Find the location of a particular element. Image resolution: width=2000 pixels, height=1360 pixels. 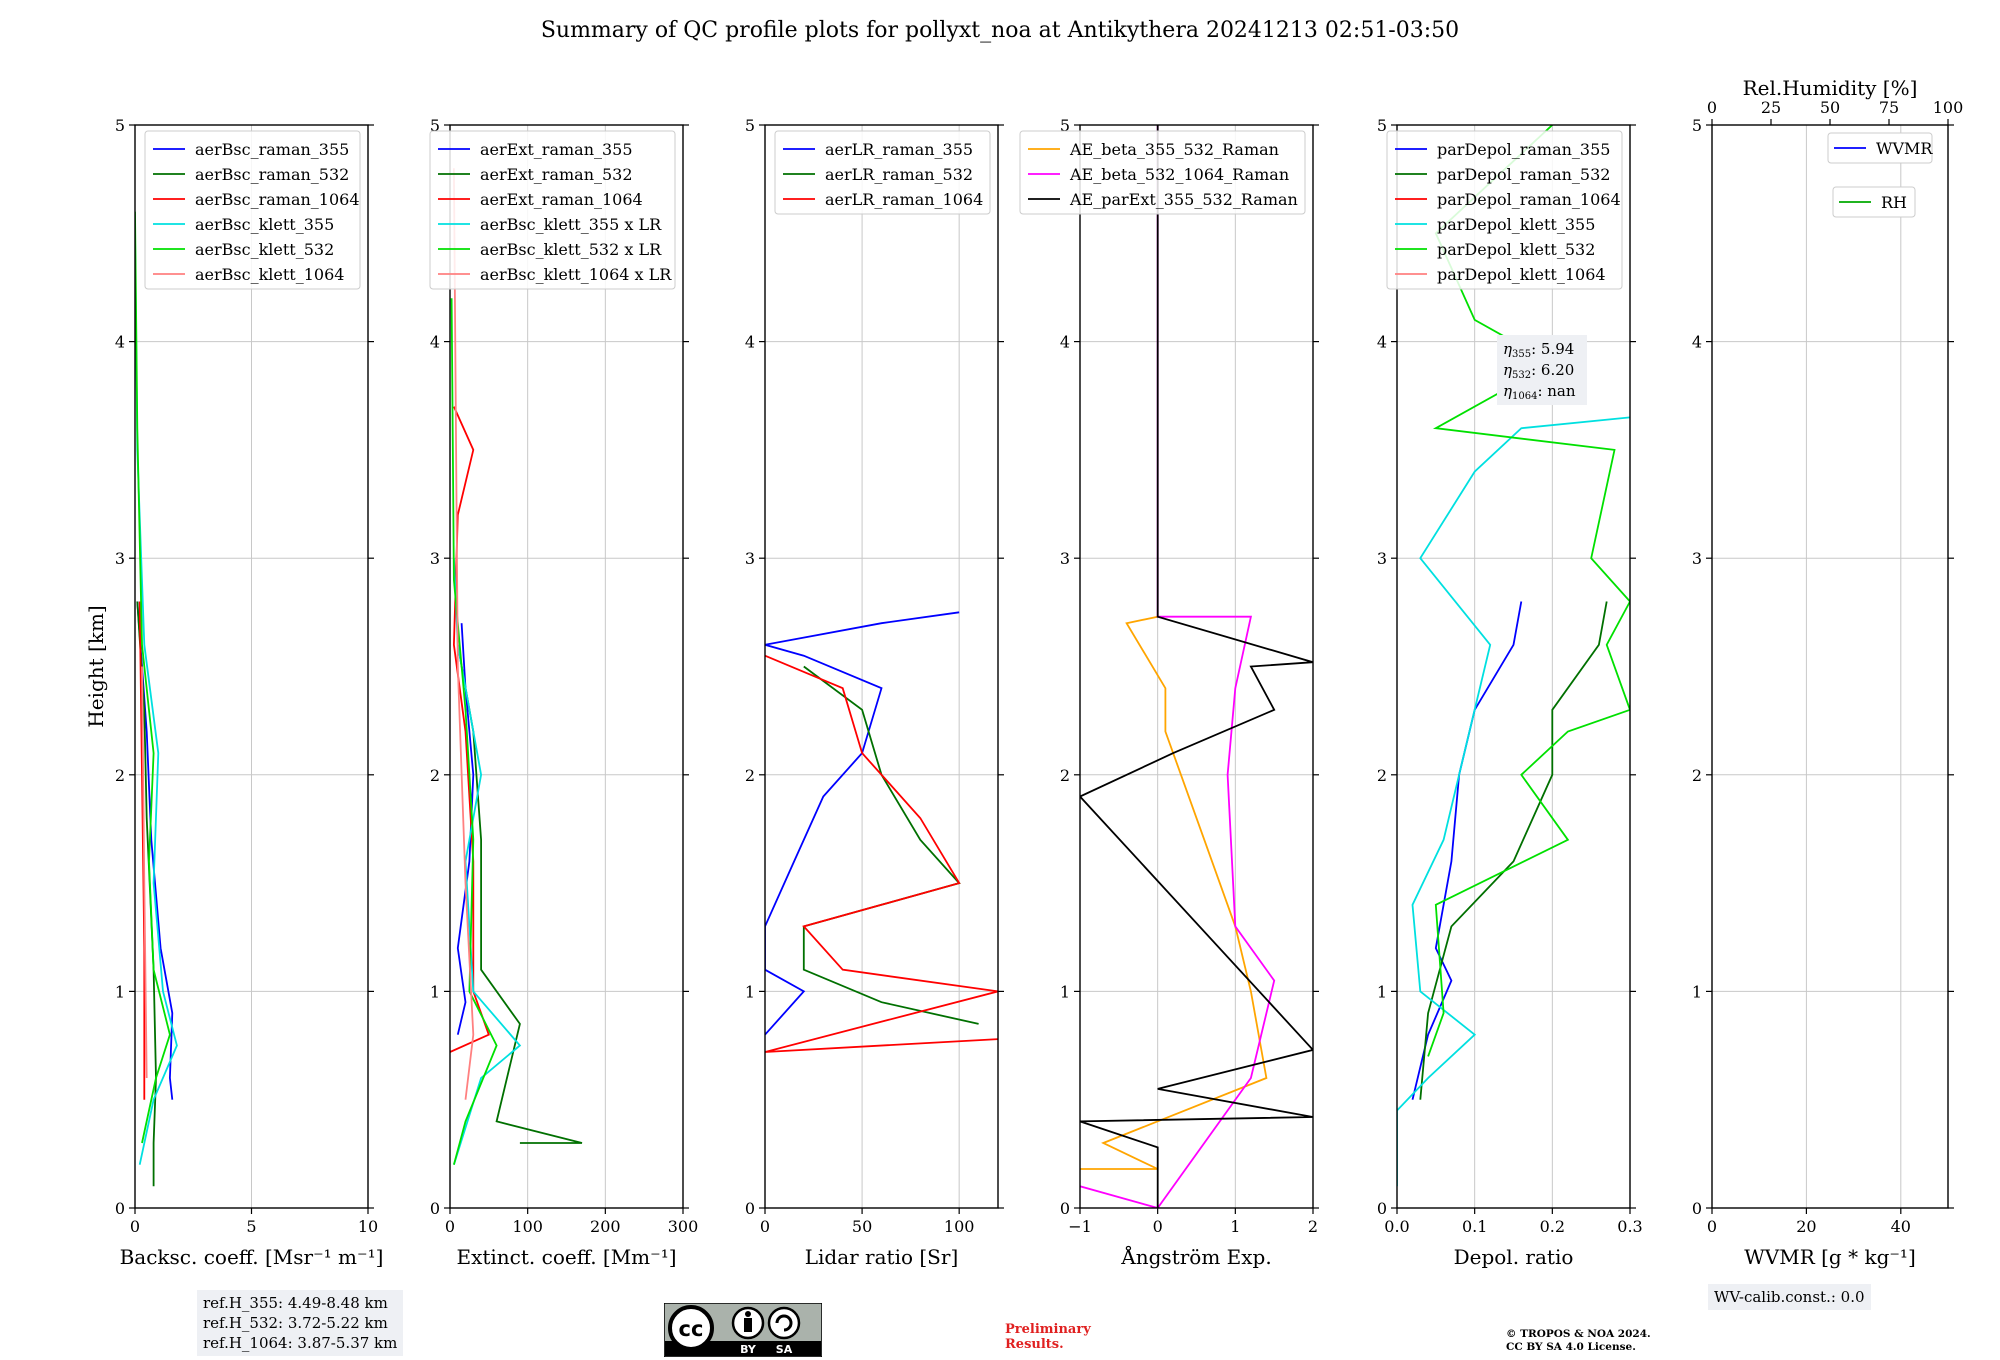

copyright-line-2: CC BY SA 4.0 License. is located at coordinates (1571, 1347).